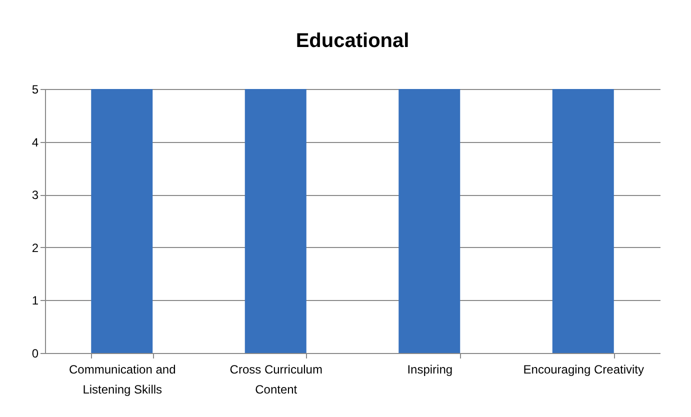  Describe the element at coordinates (35, 89) in the screenshot. I see `y-tick-label: 5` at that location.